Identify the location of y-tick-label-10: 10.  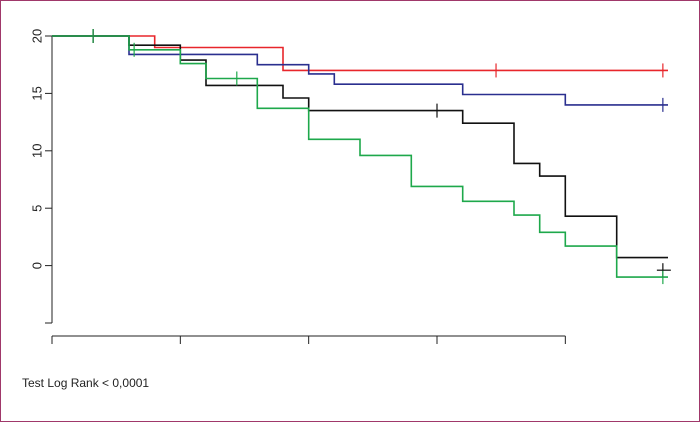
(36, 151).